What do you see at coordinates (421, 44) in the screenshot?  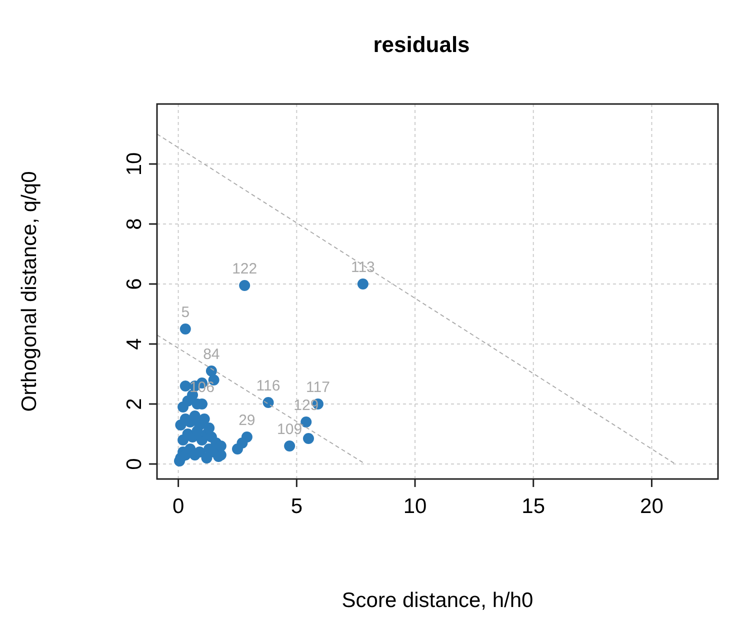 I see `chart-title: residuals` at bounding box center [421, 44].